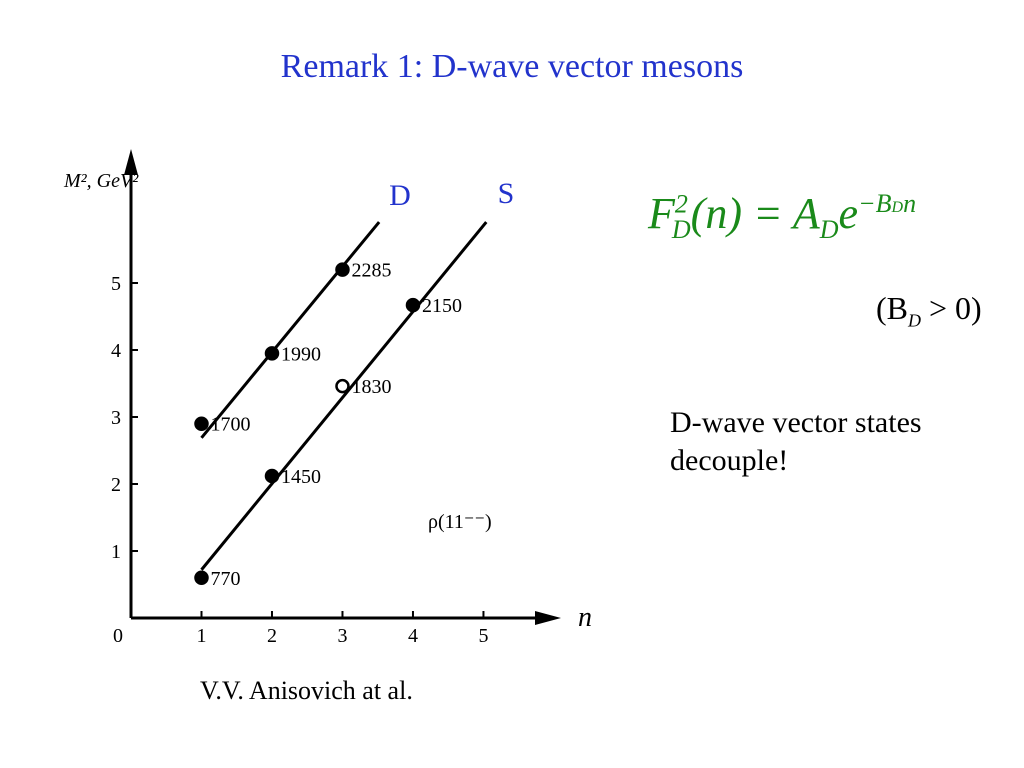  Describe the element at coordinates (796, 422) in the screenshot. I see `note-line: D-wave vector states` at that location.